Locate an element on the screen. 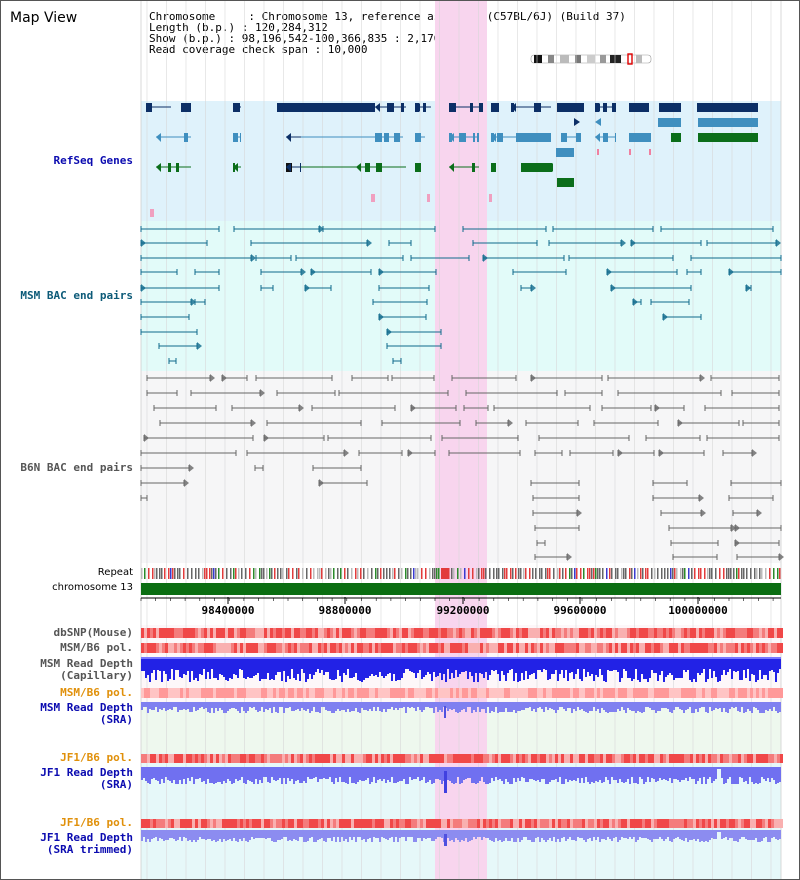  msm-b6-pol-sra-label: MSM/B6 pol. is located at coordinates (96, 692).